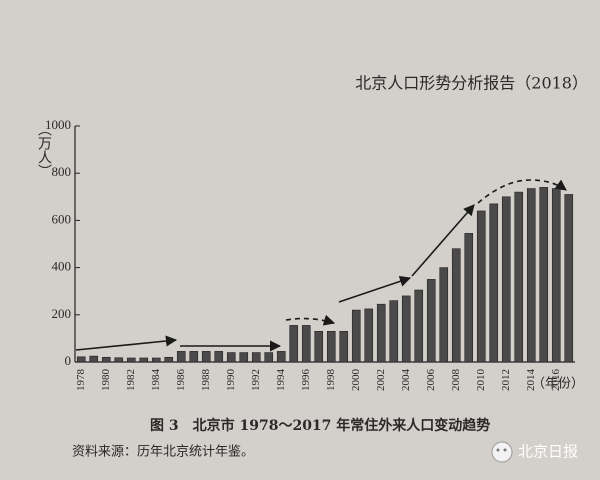  Describe the element at coordinates (456, 380) in the screenshot. I see `x-tick-label: 2008` at that location.